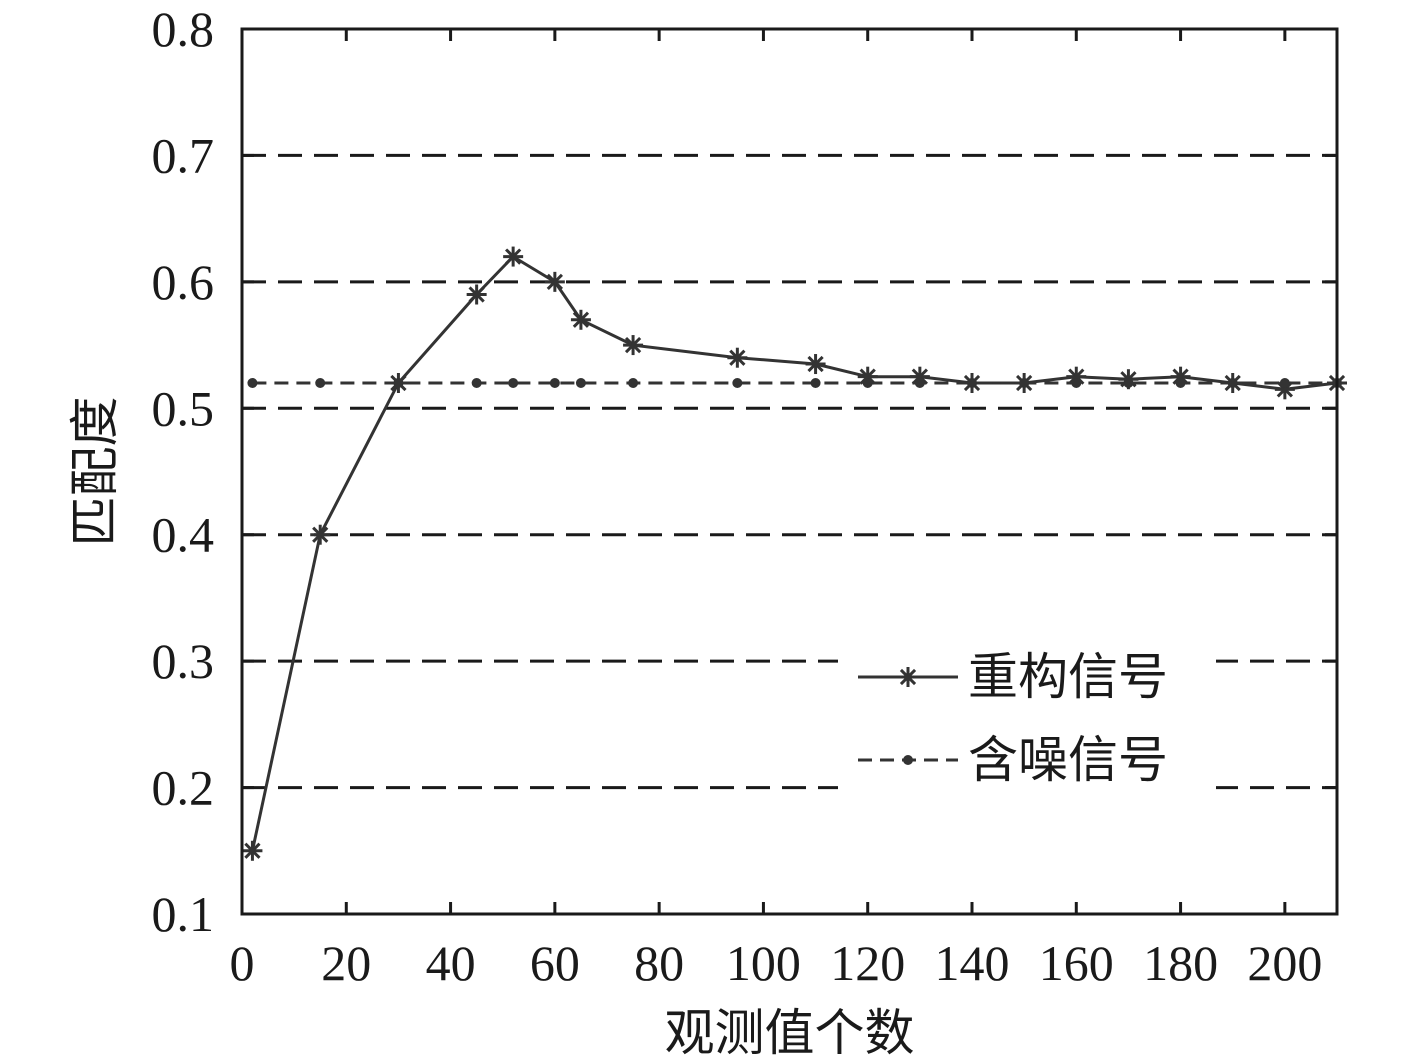 The height and width of the screenshot is (1063, 1417). I want to click on x-tick-label: 80, so click(659, 963).